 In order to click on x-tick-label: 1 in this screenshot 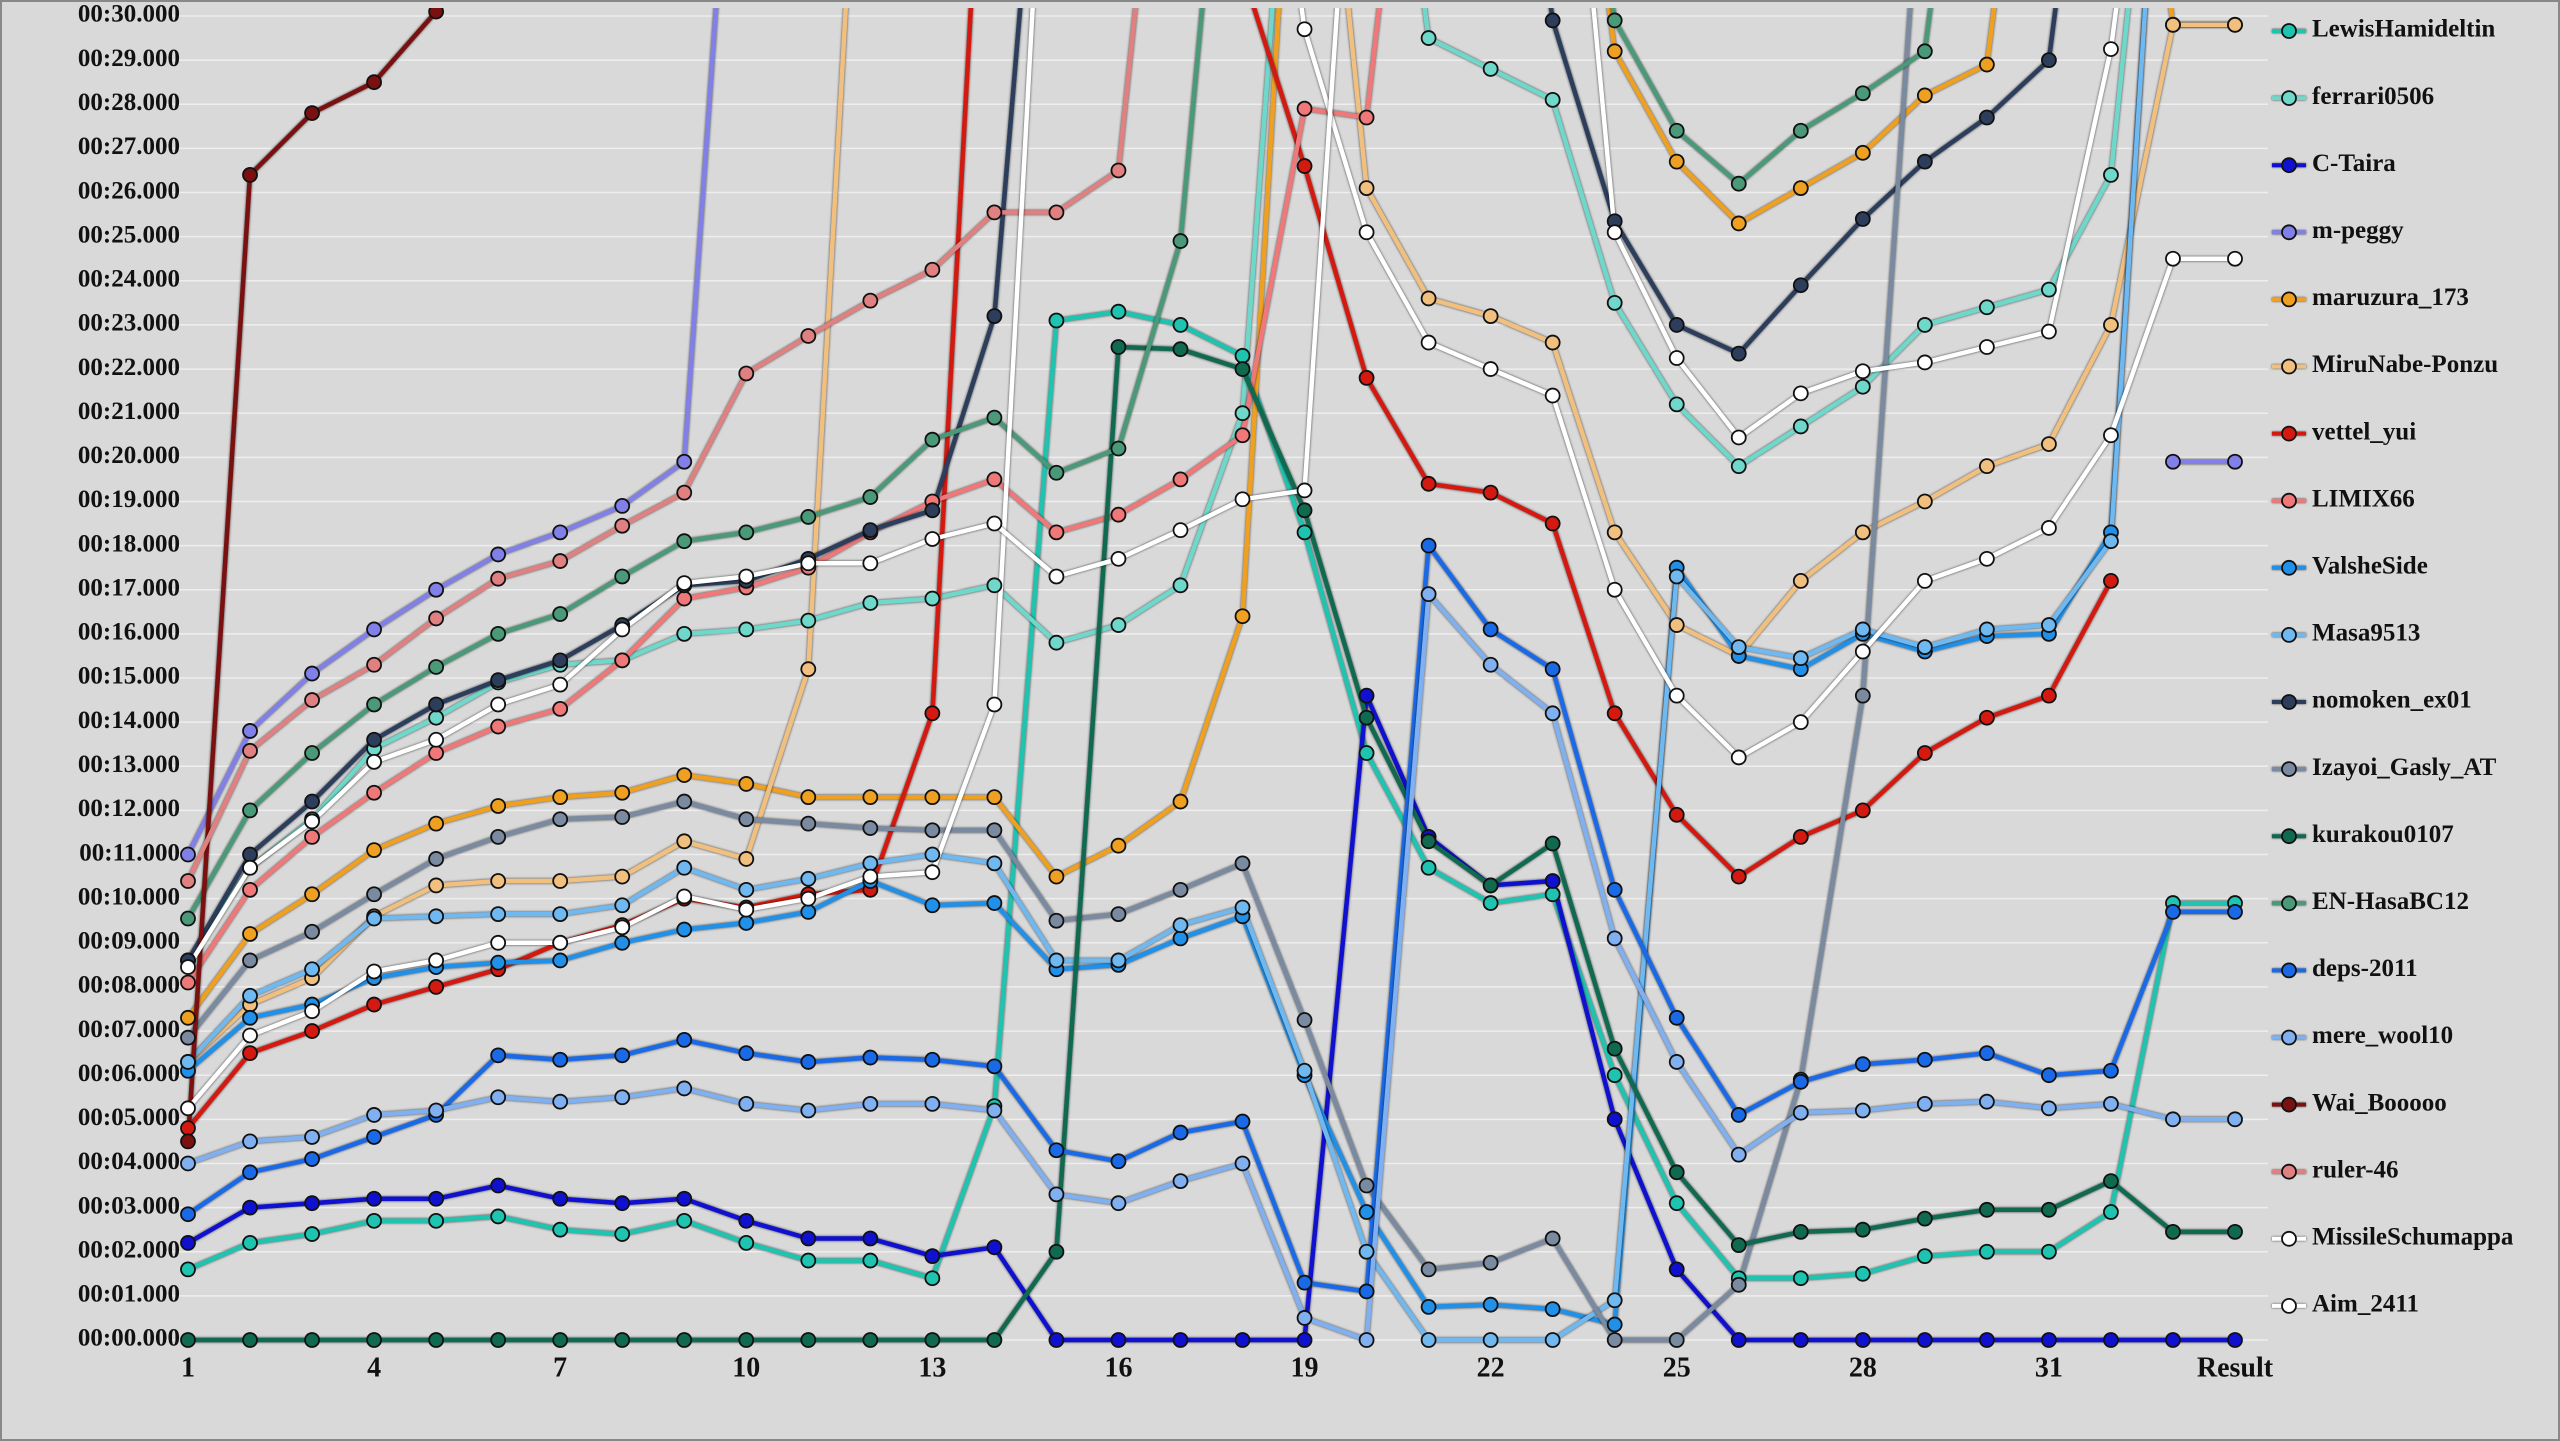, I will do `click(188, 1367)`.